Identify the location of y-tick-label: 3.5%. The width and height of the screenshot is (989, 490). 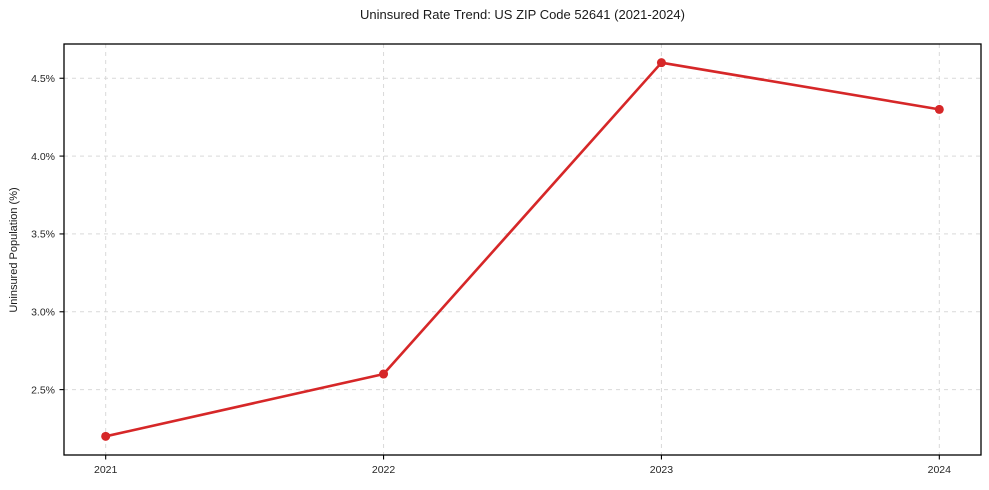
(43, 235).